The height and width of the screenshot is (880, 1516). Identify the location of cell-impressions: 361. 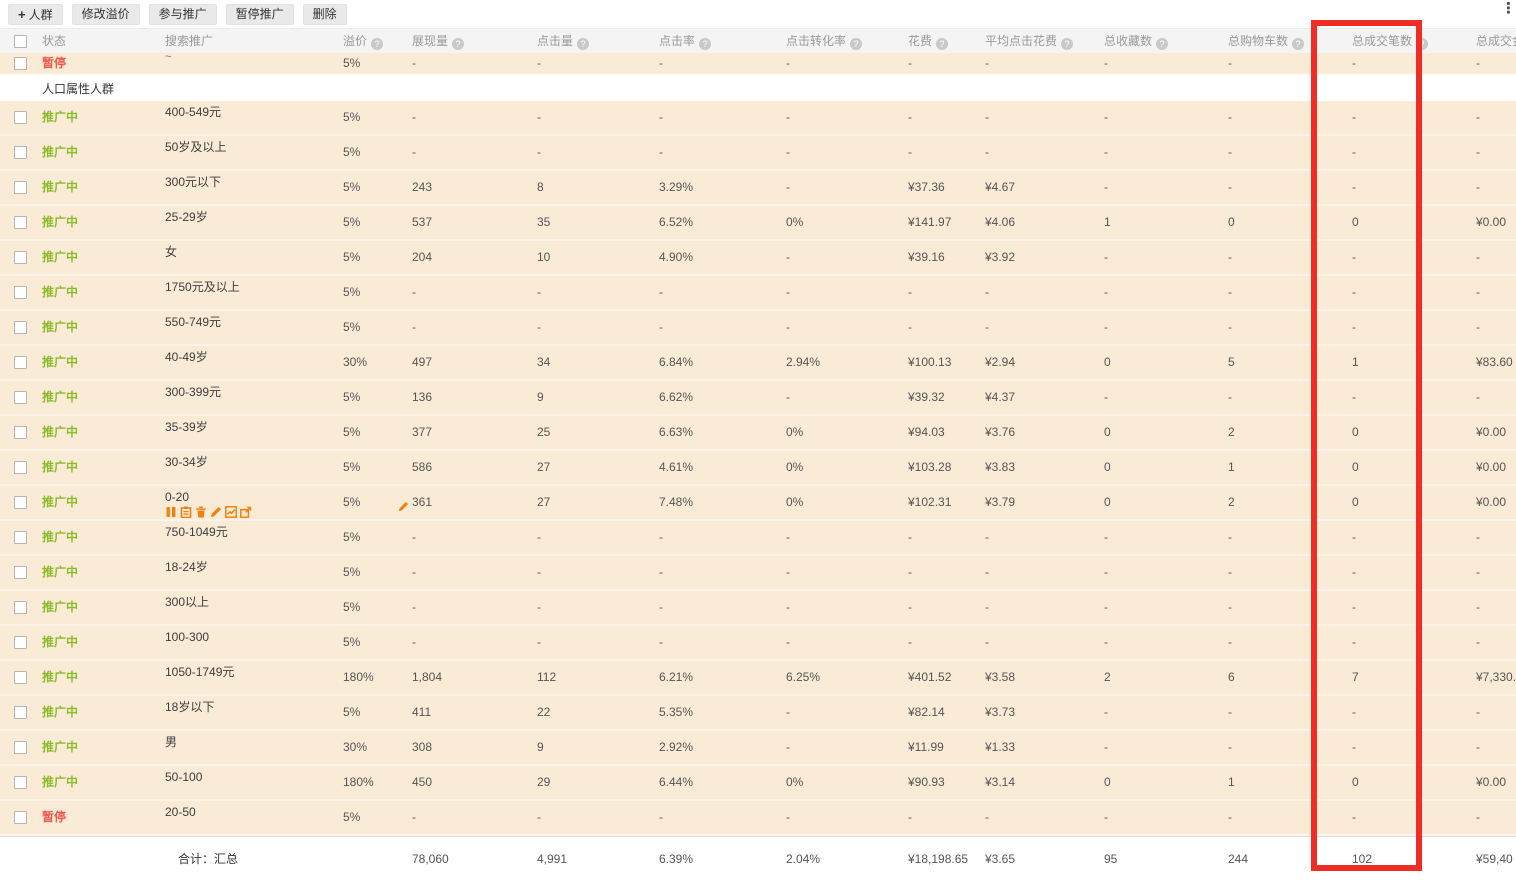
(474, 502).